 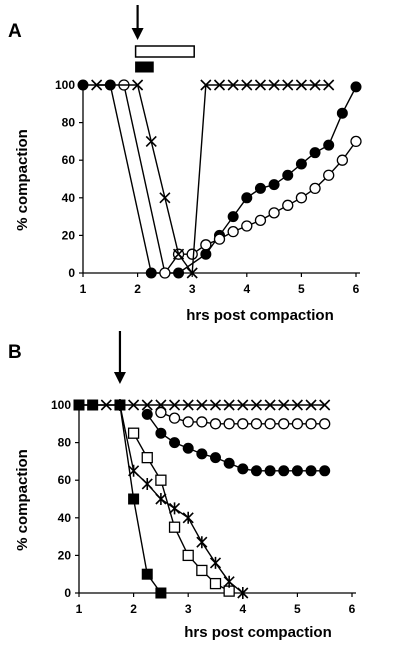 What do you see at coordinates (65, 555) in the screenshot?
I see `y-tick-label-b-20: 20` at bounding box center [65, 555].